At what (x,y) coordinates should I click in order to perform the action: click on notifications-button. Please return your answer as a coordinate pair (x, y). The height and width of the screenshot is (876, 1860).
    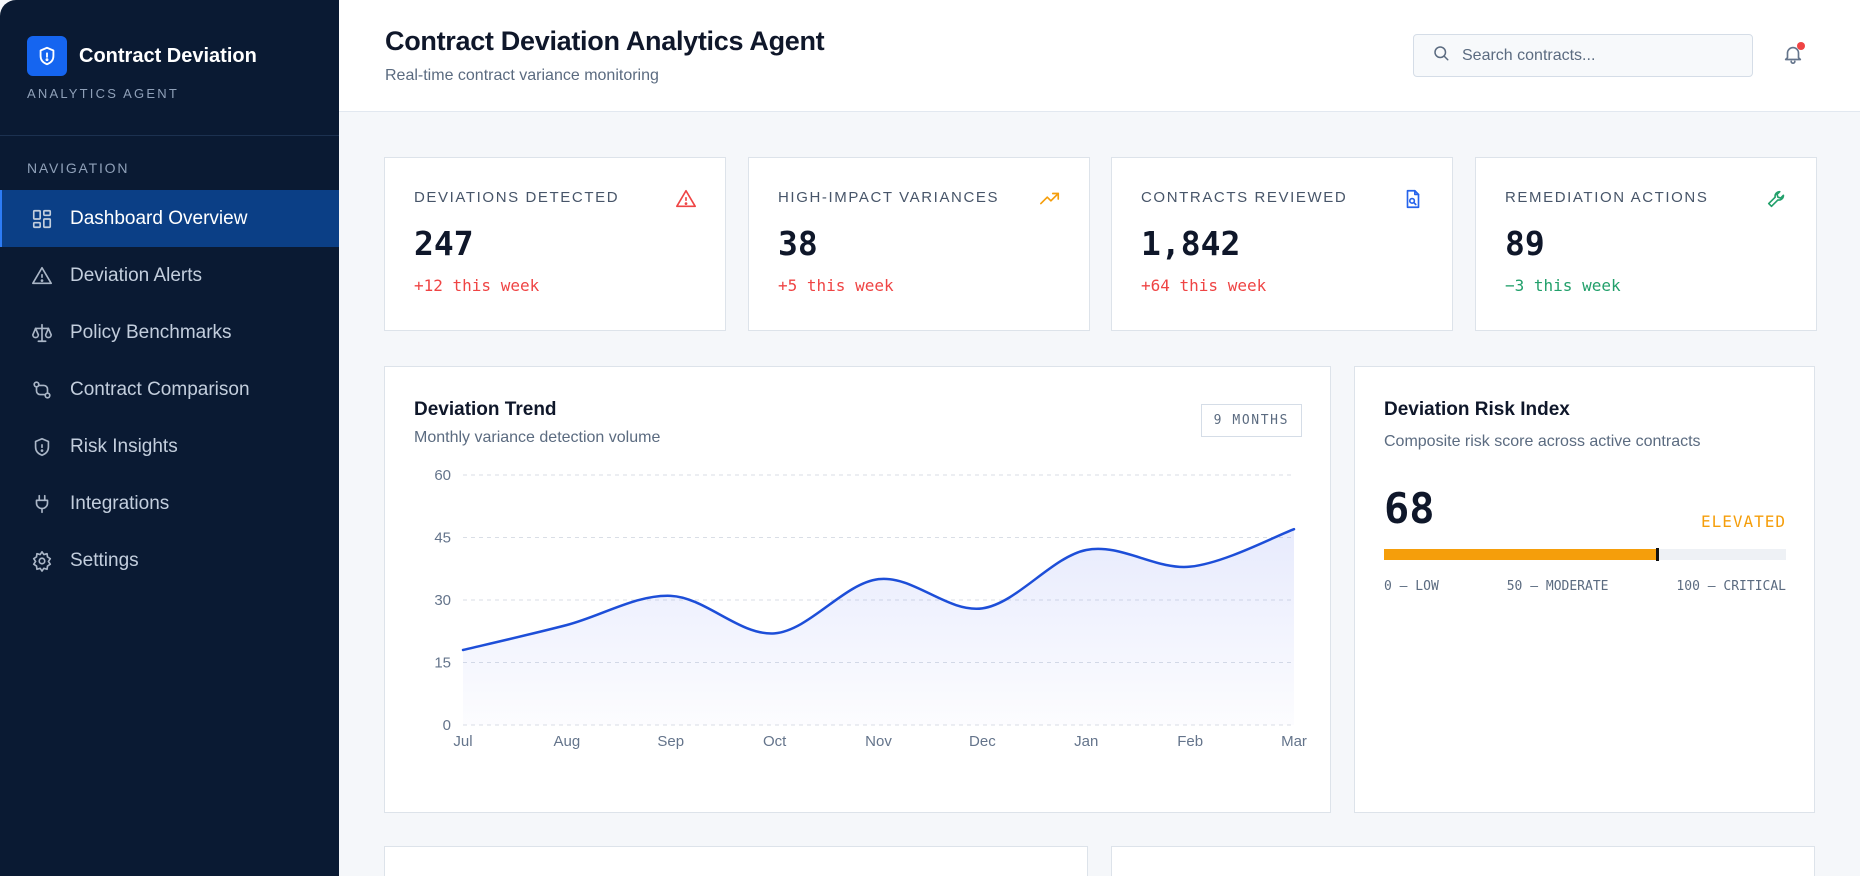
    Looking at the image, I should click on (1793, 56).